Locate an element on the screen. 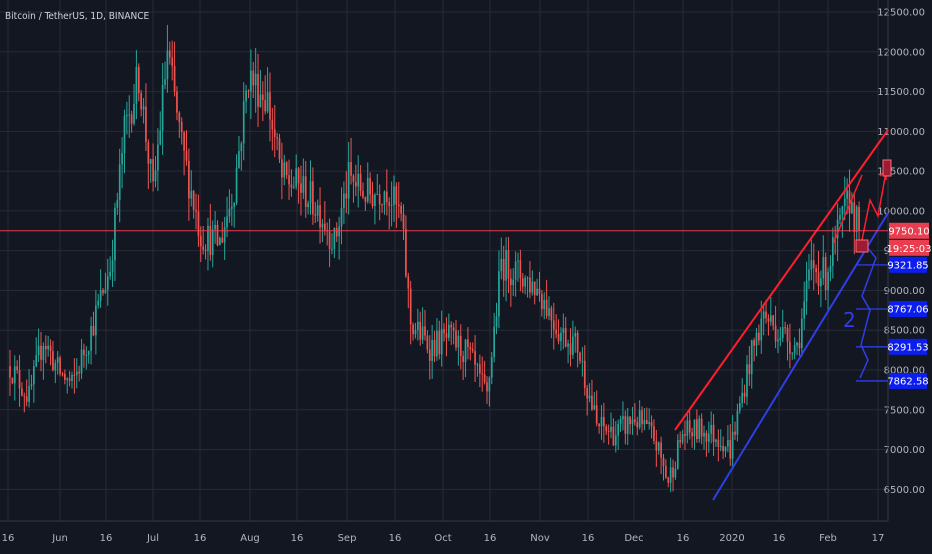 This screenshot has width=932, height=554. x-tick-label: 2020 is located at coordinates (731, 538).